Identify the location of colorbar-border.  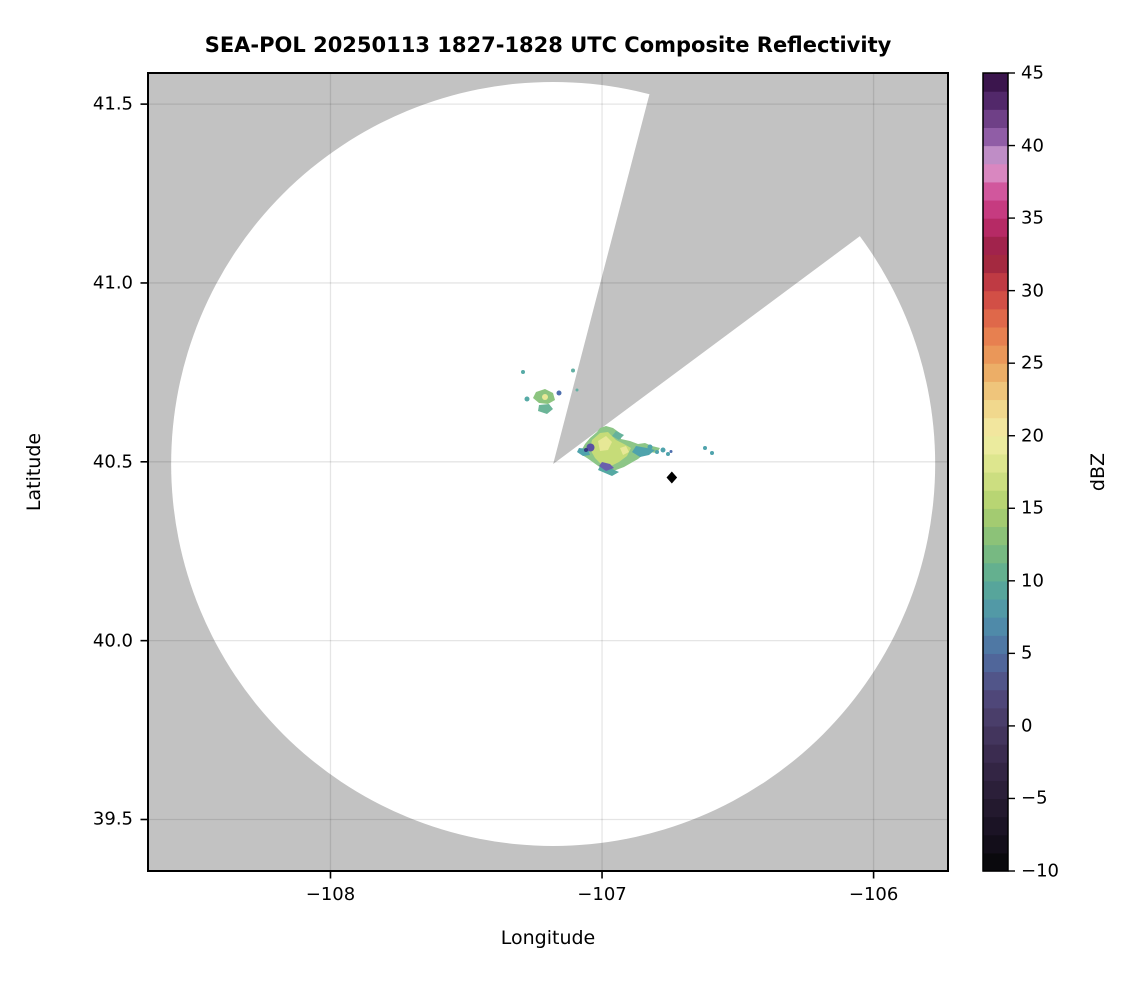
(995, 472).